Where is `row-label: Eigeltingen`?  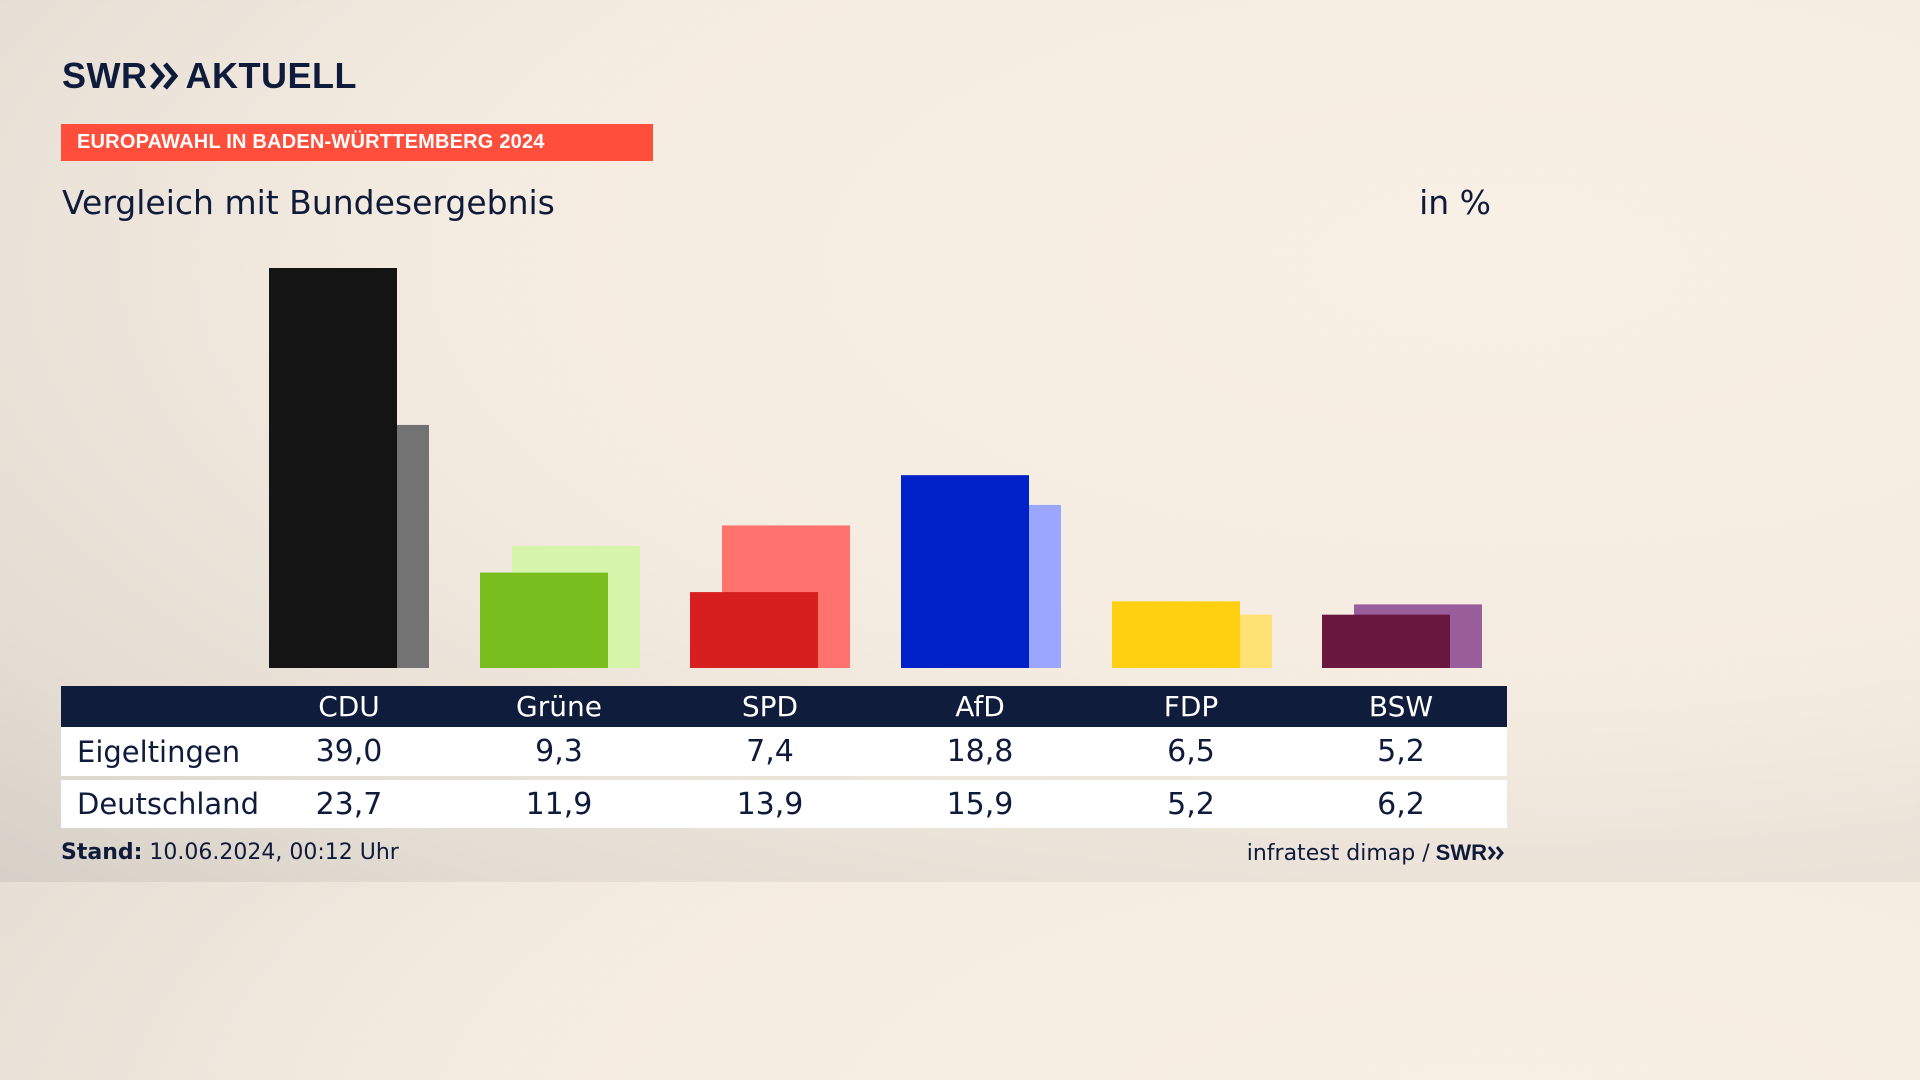 row-label: Eigeltingen is located at coordinates (159, 751).